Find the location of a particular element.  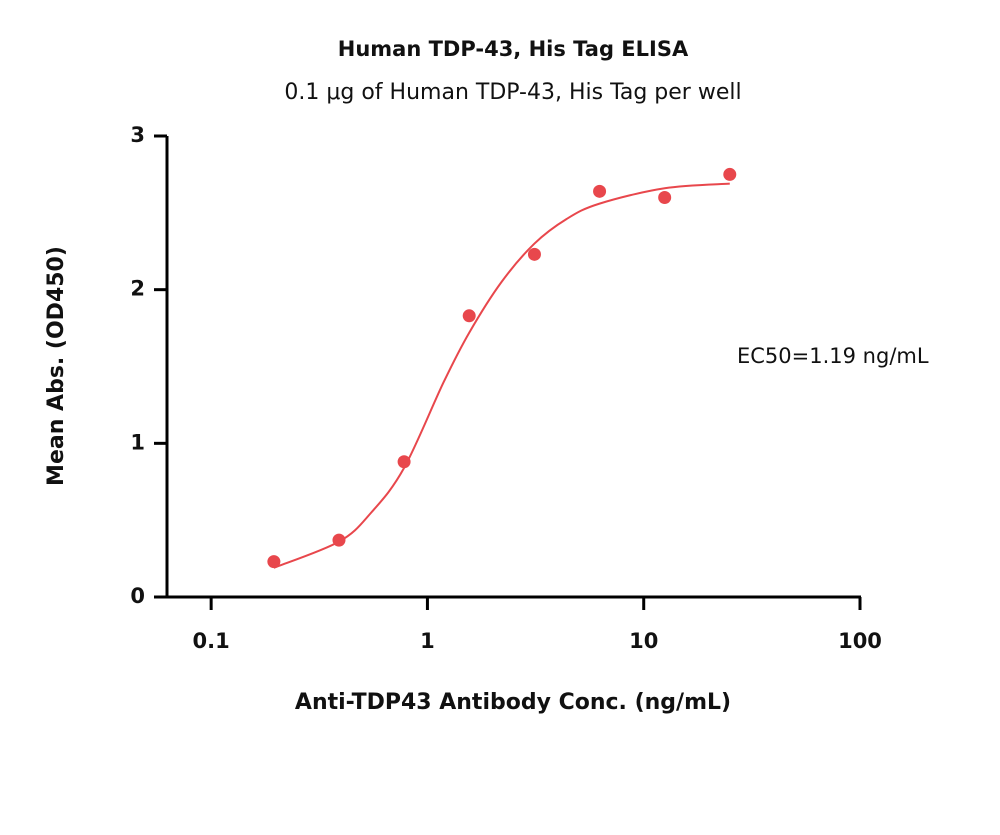

x-tick-label: 10 is located at coordinates (643, 641).